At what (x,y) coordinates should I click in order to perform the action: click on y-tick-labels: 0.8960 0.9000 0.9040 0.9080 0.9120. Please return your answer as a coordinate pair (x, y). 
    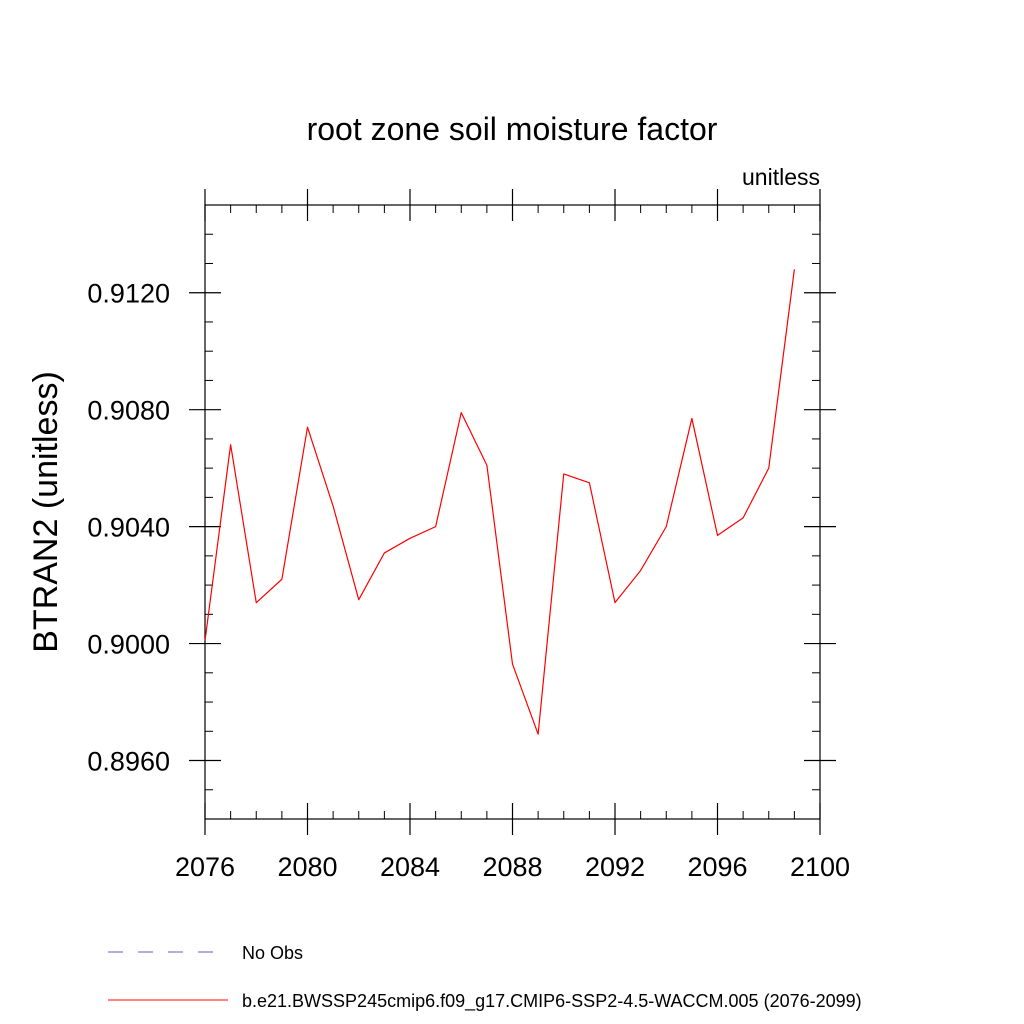
    Looking at the image, I should click on (128, 528).